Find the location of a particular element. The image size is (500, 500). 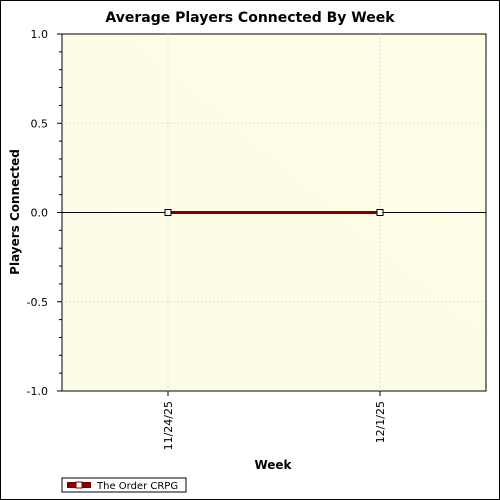

x-tick-label: 12/1/25 is located at coordinates (380, 422).